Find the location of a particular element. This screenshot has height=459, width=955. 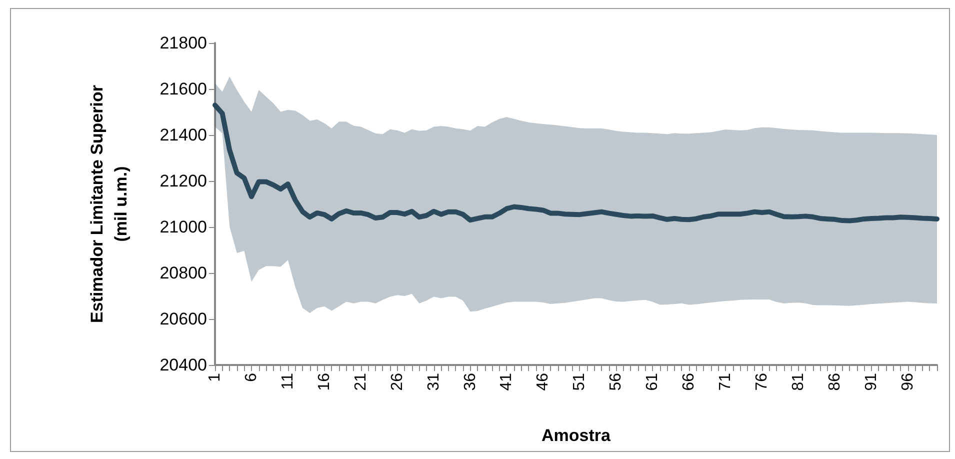

y-tick-label: 21000 is located at coordinates (183, 227).